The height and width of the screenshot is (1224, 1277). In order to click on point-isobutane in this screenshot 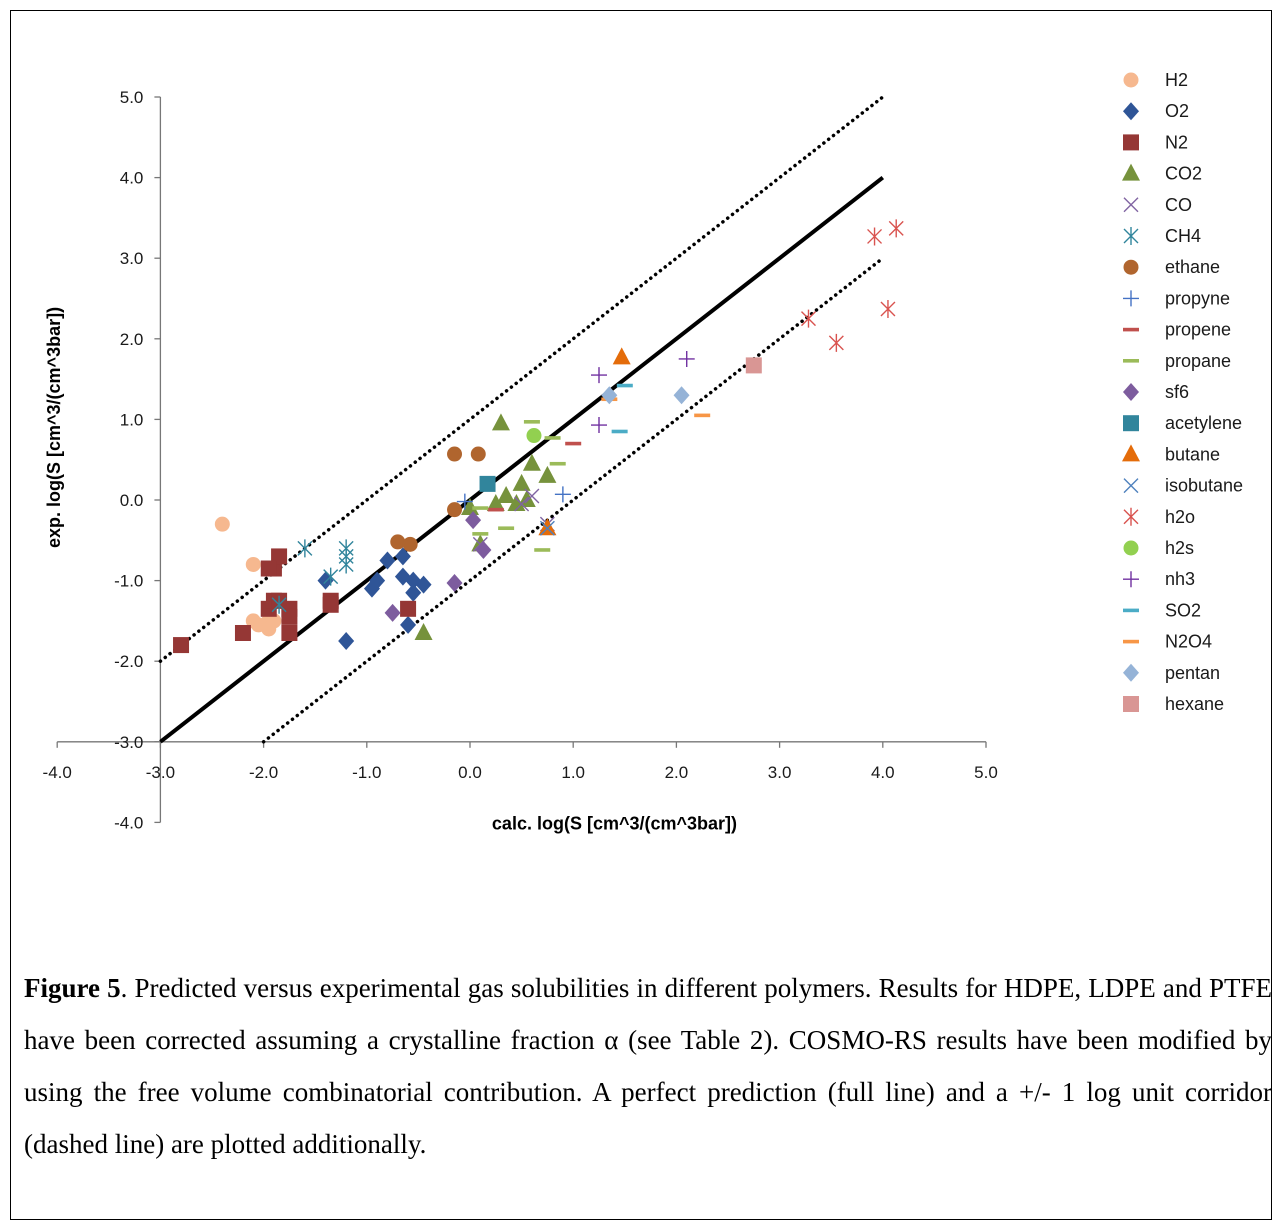, I will do `click(547, 528)`.